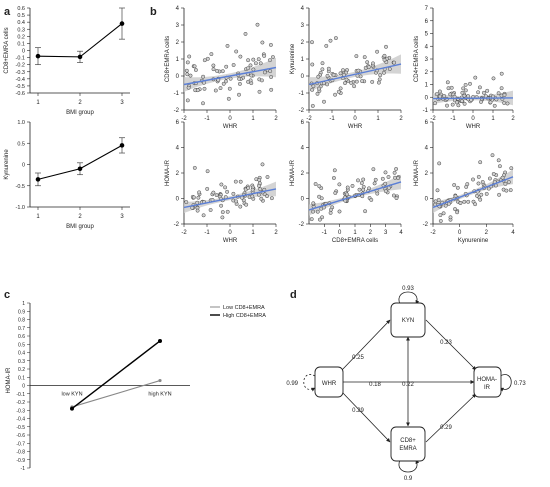 The image size is (550, 487). I want to click on node-whr, so click(329, 382).